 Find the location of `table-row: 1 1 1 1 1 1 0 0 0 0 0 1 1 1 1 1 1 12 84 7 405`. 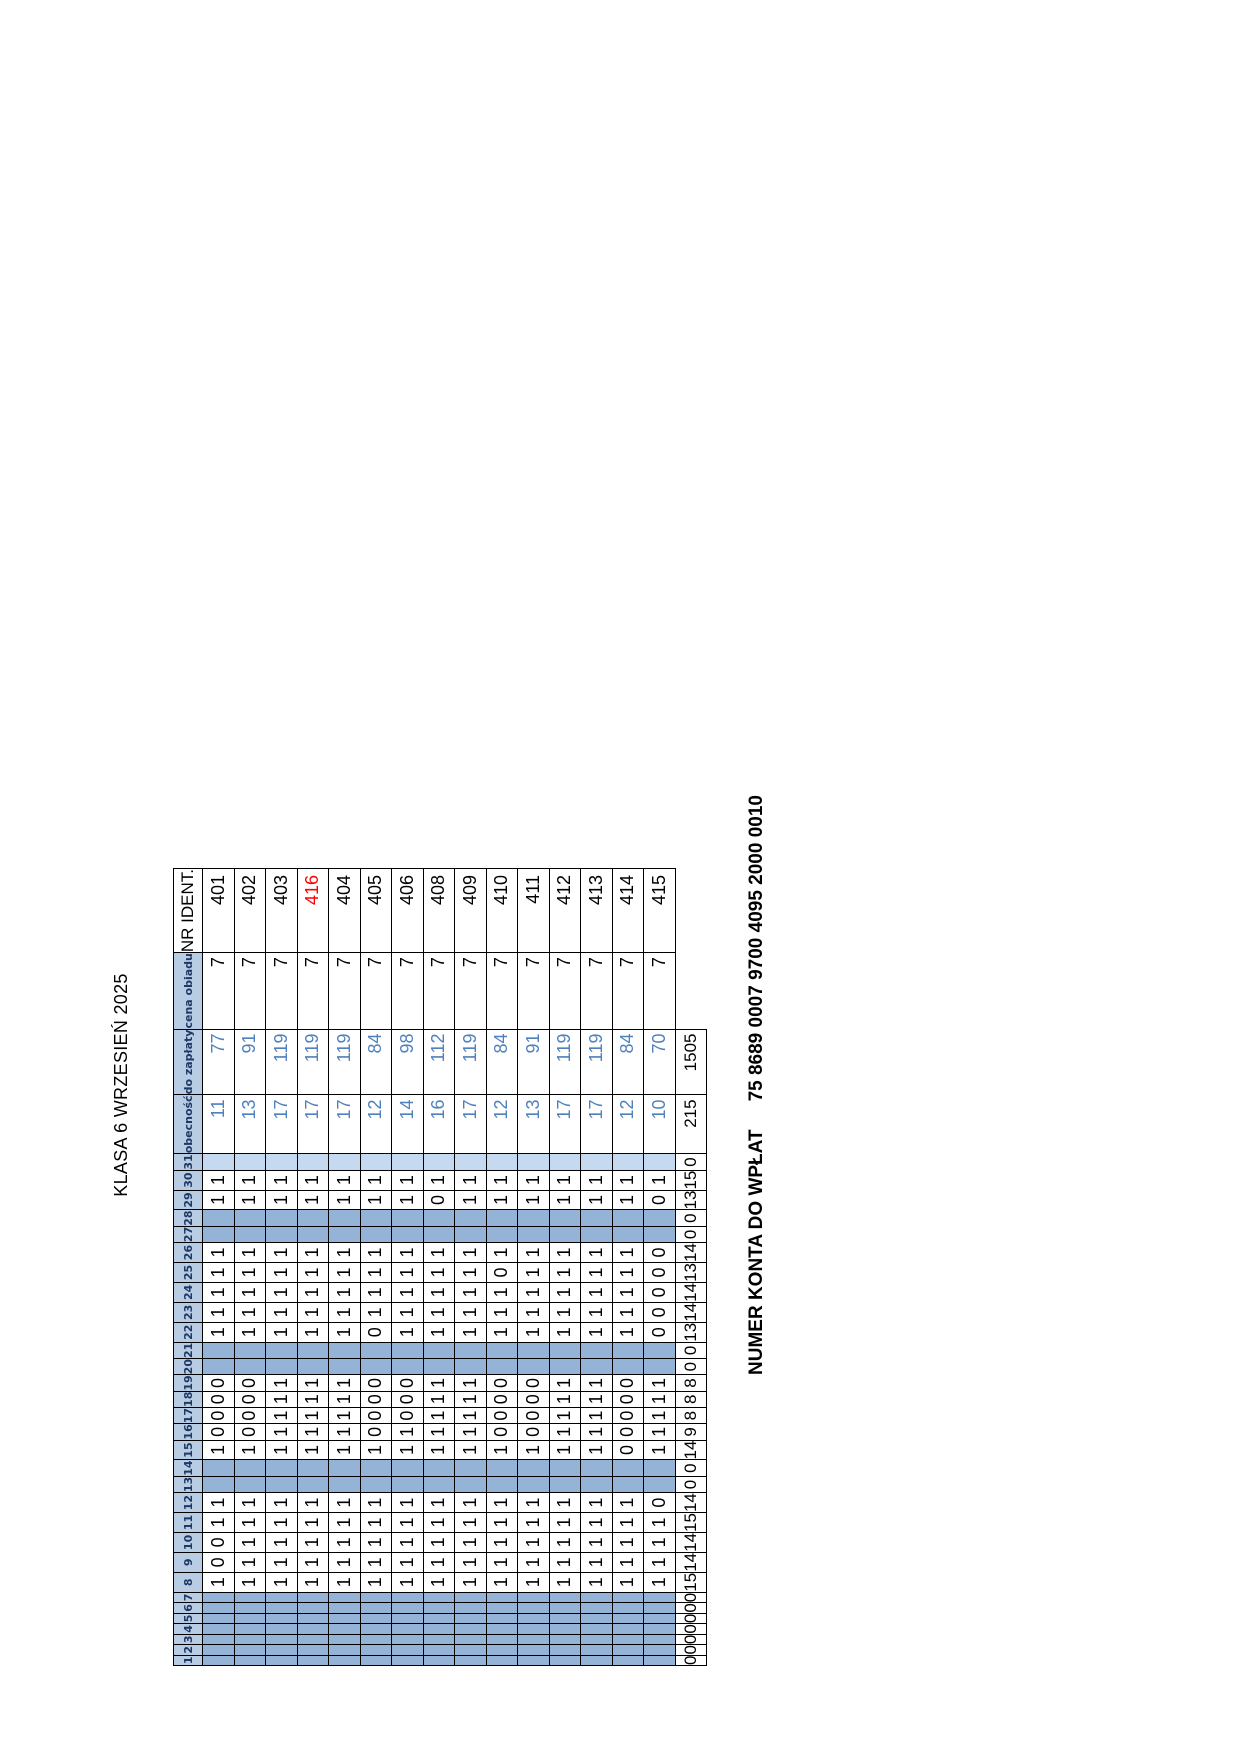

table-row: 1 1 1 1 1 1 0 0 0 0 0 1 1 1 1 1 1 12 84 7 405 is located at coordinates (376, 1267).